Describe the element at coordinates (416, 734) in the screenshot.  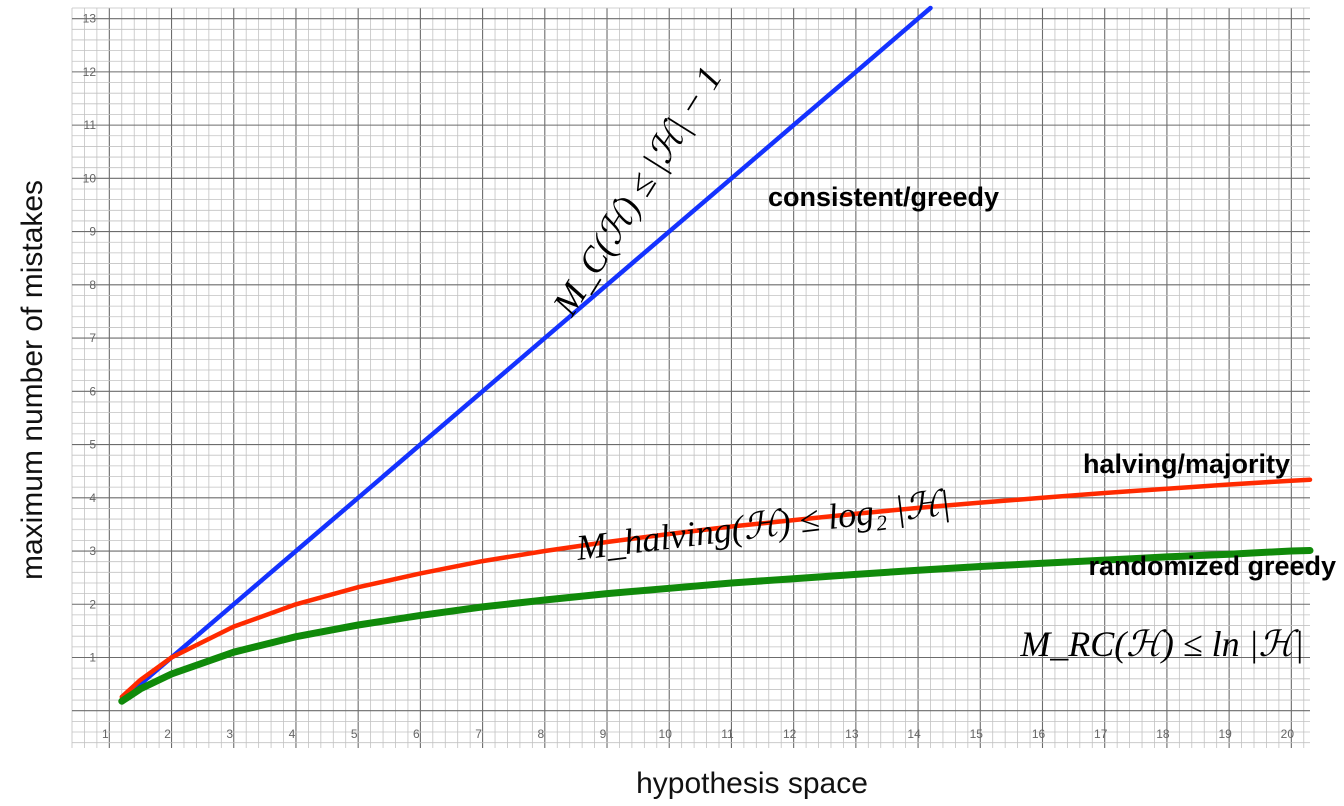
I see `x-tick-label: 6` at that location.